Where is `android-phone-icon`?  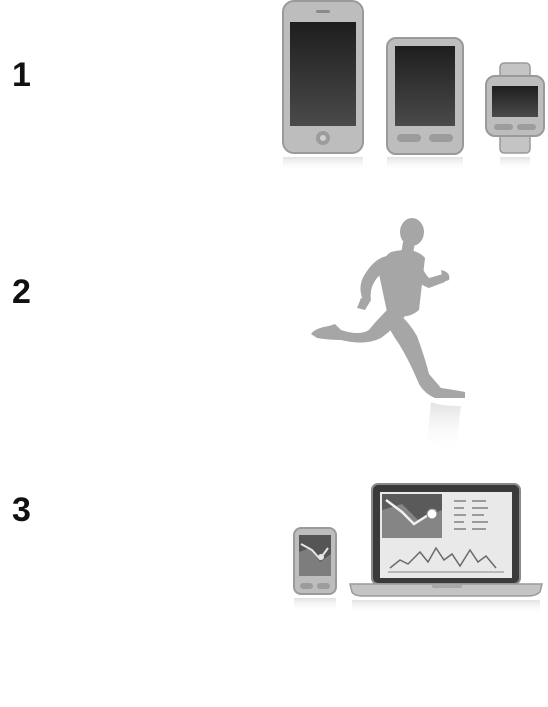 android-phone-icon is located at coordinates (425, 104).